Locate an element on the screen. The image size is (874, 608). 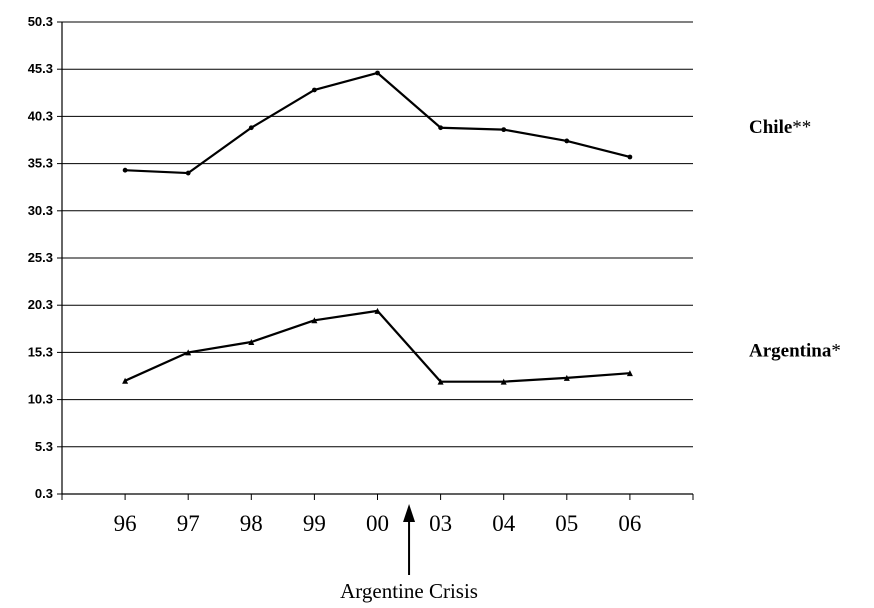
x-tick-label: 97 is located at coordinates (188, 523).